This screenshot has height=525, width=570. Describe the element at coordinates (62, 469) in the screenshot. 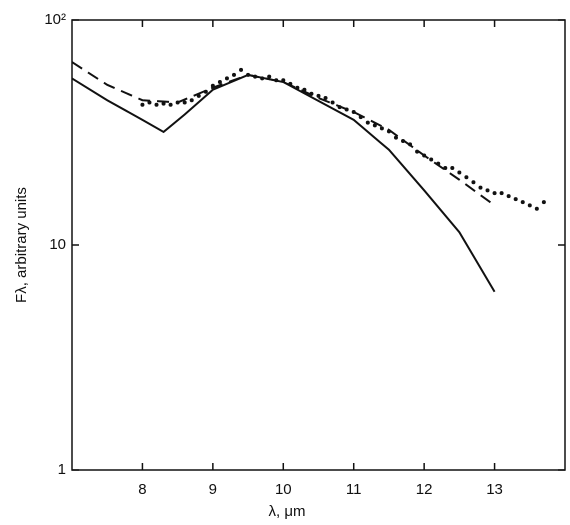

I see `y-tick-label: 1` at that location.